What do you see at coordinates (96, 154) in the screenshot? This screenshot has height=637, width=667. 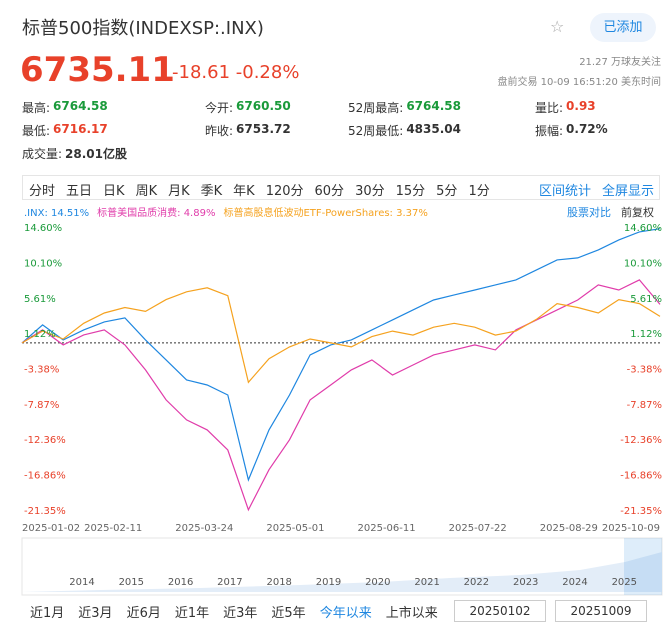 I see `stat-value: 28.01亿股` at bounding box center [96, 154].